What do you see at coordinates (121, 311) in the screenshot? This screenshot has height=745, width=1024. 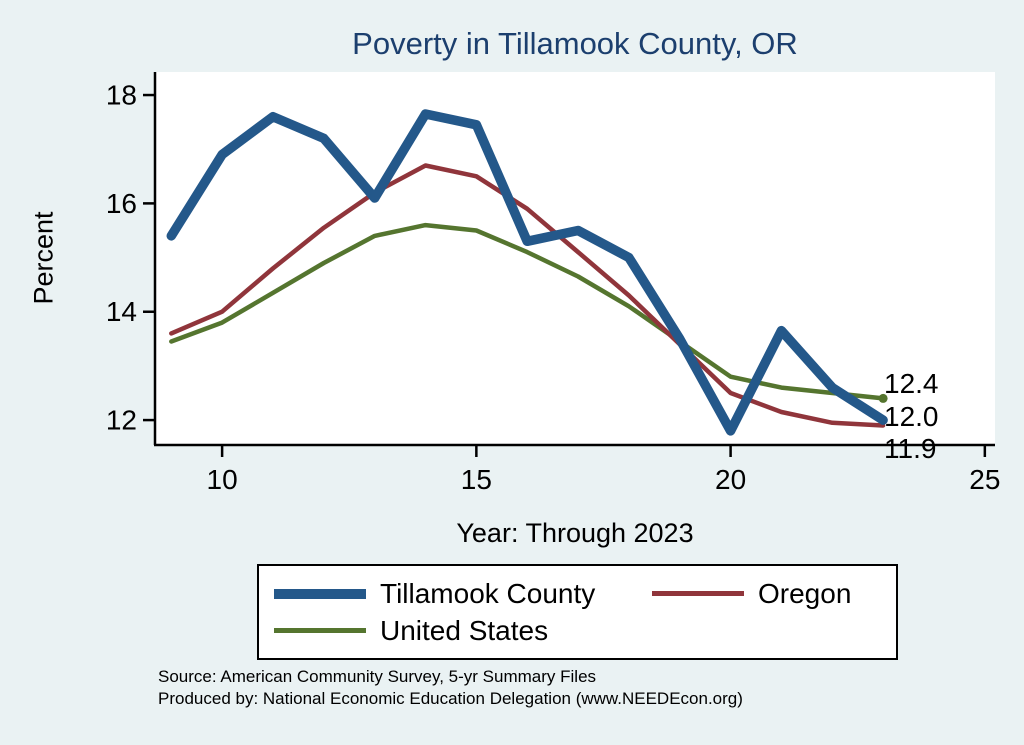 I see `y-tick-label: 14` at bounding box center [121, 311].